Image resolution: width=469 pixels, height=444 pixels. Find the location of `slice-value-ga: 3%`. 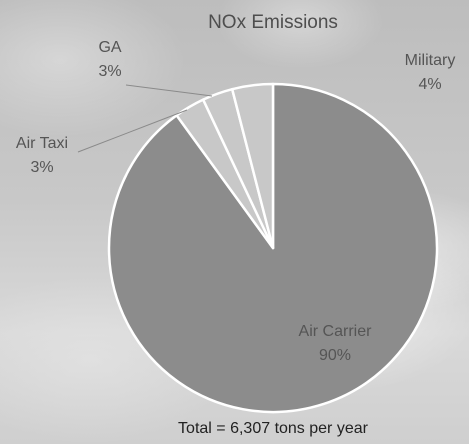

slice-value-ga: 3% is located at coordinates (109, 71).